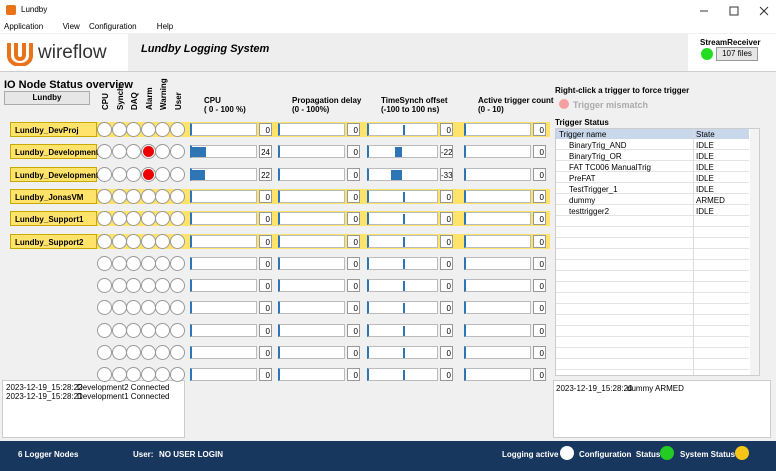 This screenshot has width=776, height=471. I want to click on trigger-hint: Right-click a trigger to force trigger, so click(622, 90).